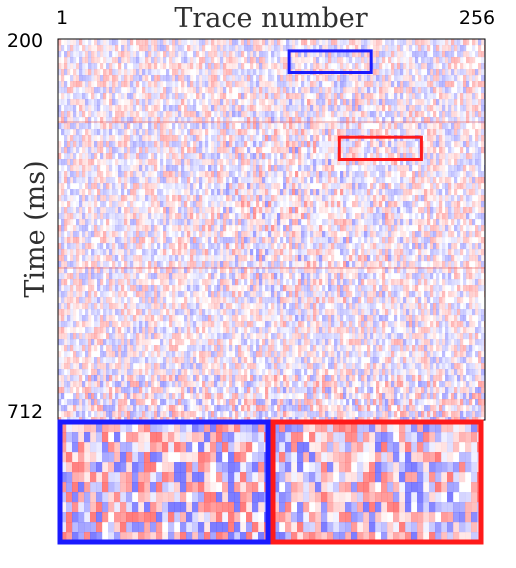  What do you see at coordinates (25, 41) in the screenshot?
I see `y-tick-label-start: 200` at bounding box center [25, 41].